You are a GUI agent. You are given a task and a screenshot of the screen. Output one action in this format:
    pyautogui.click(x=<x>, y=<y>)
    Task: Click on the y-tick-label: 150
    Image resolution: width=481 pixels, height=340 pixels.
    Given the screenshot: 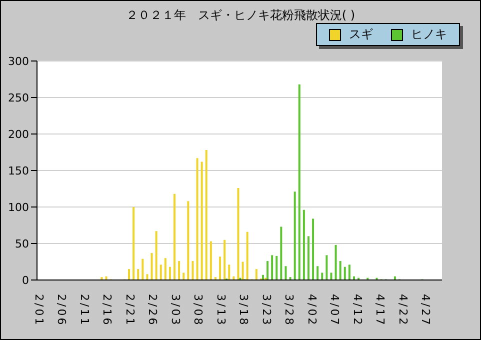 What is the action you would take?
    pyautogui.click(x=18, y=171)
    